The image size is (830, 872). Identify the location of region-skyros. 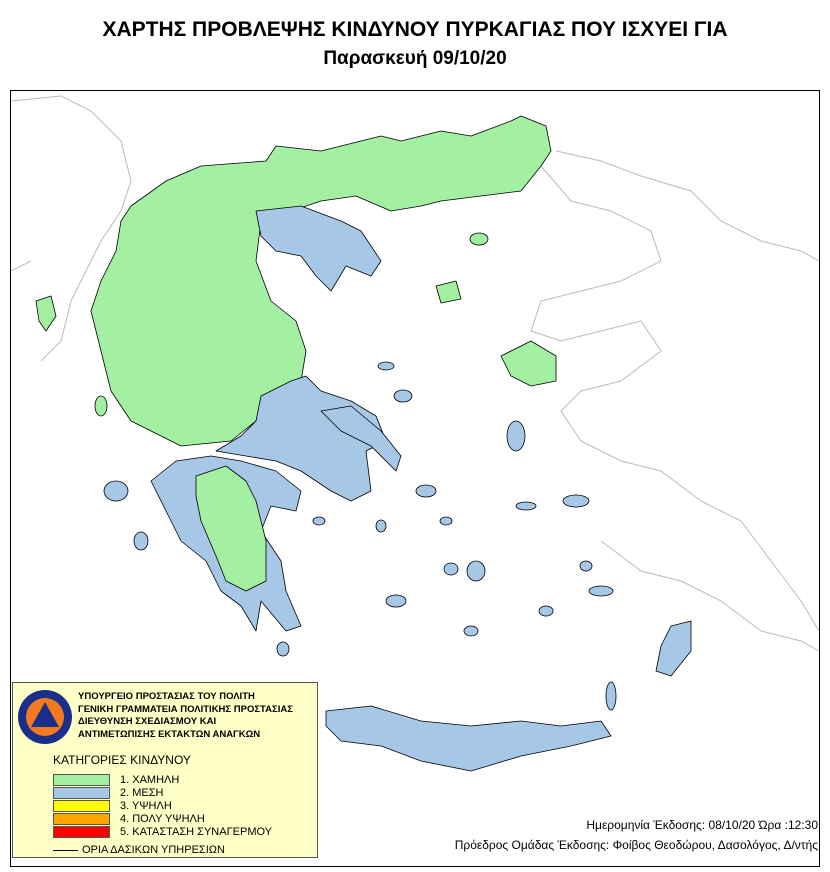
(403, 396).